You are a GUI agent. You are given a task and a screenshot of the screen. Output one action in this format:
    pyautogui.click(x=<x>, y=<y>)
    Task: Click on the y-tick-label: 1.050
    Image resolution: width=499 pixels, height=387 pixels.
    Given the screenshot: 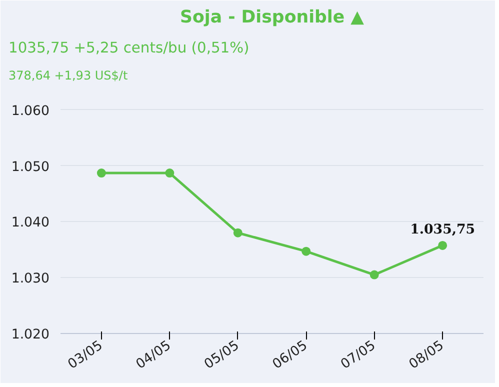 What is the action you would take?
    pyautogui.click(x=30, y=167)
    